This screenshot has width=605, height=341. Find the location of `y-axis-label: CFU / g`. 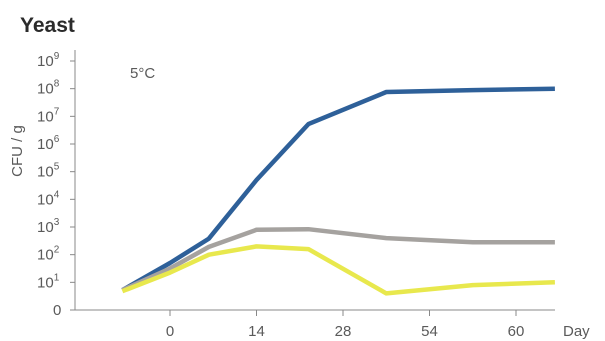

y-axis-label: CFU / g is located at coordinates (17, 151).